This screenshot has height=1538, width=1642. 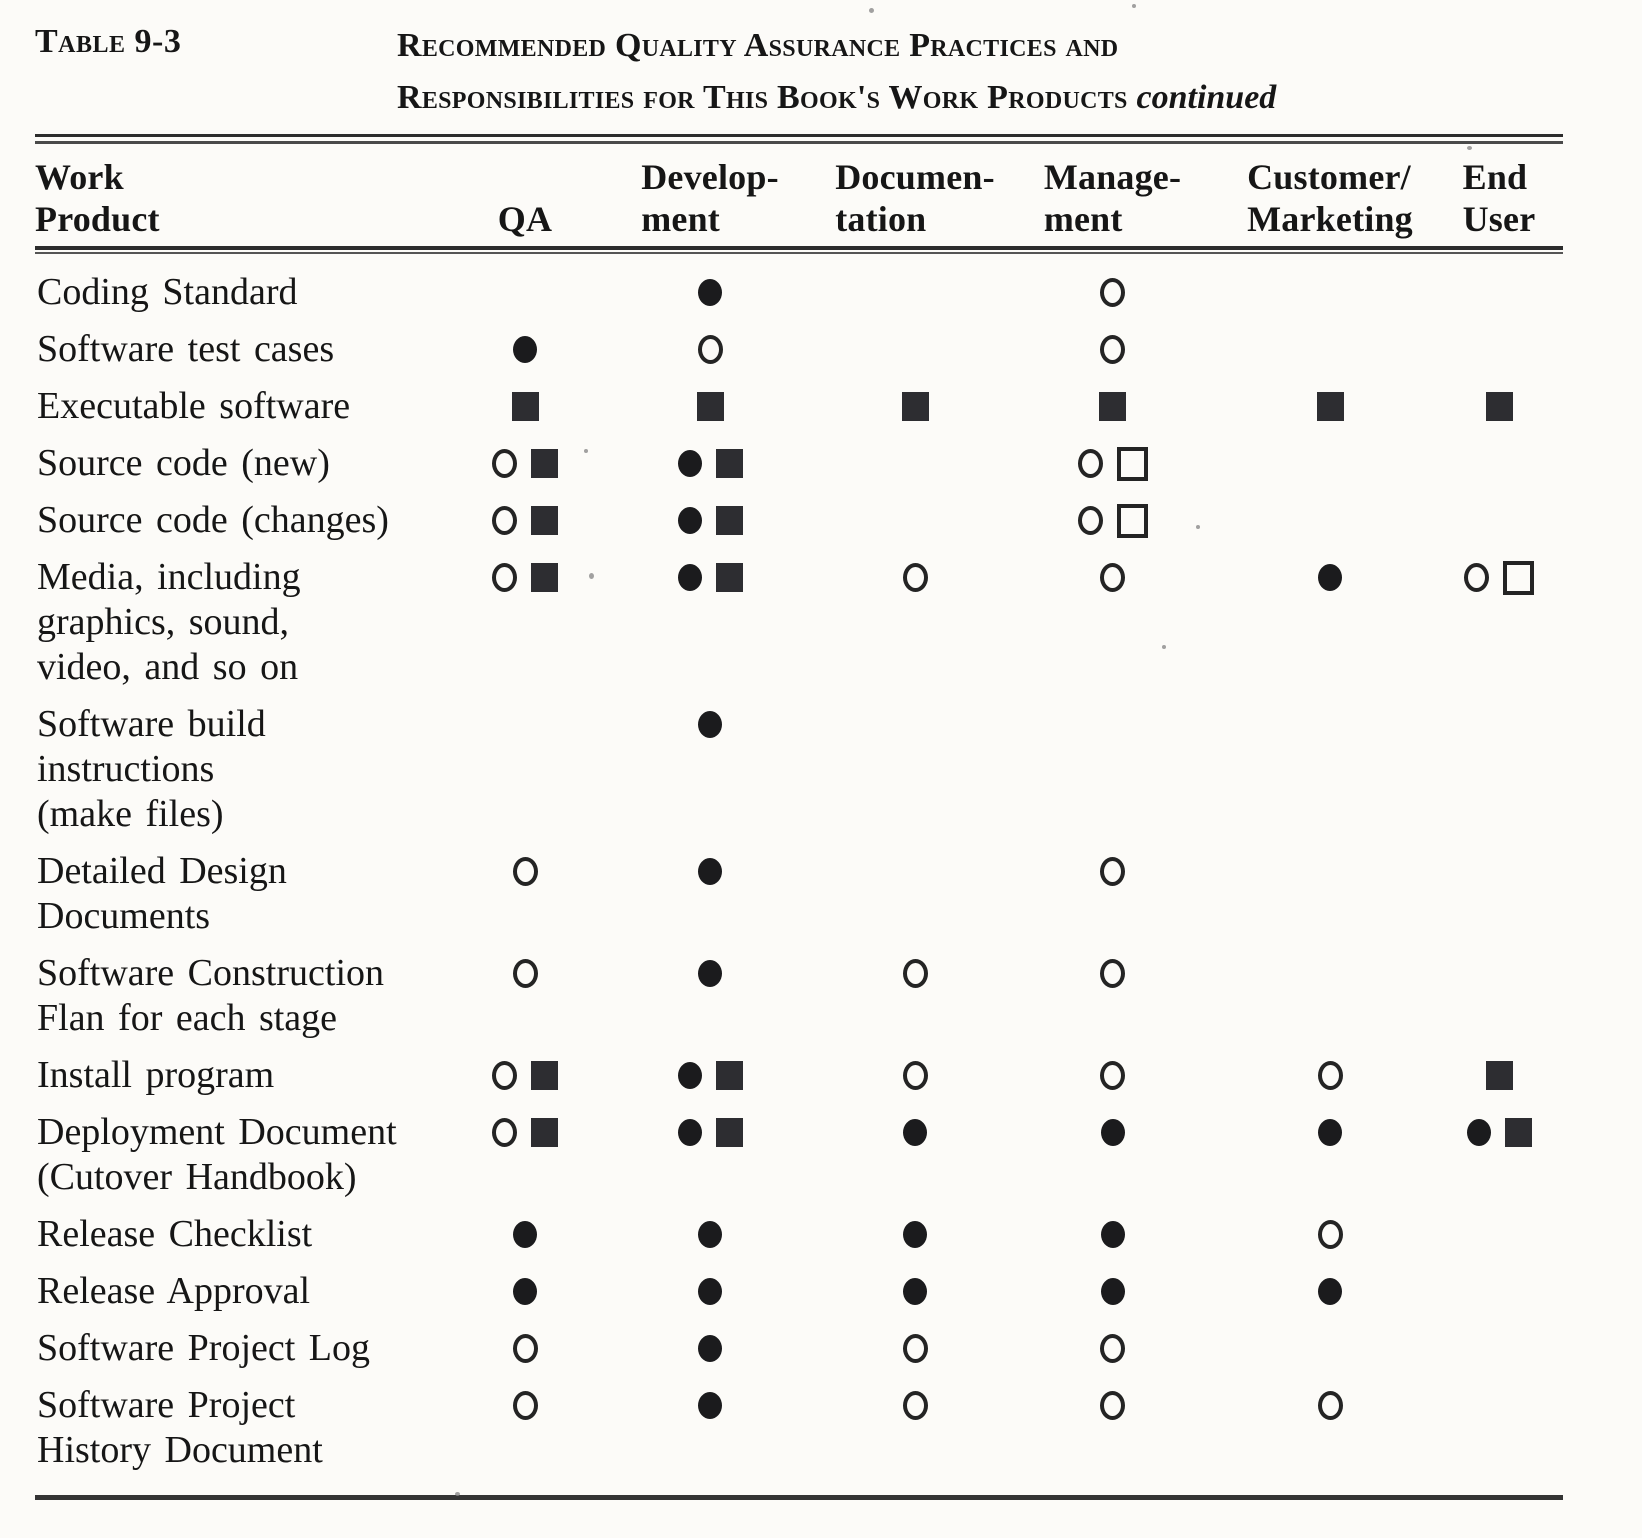 I want to click on column-header-text-management: Manage-ment, so click(x=1112, y=198).